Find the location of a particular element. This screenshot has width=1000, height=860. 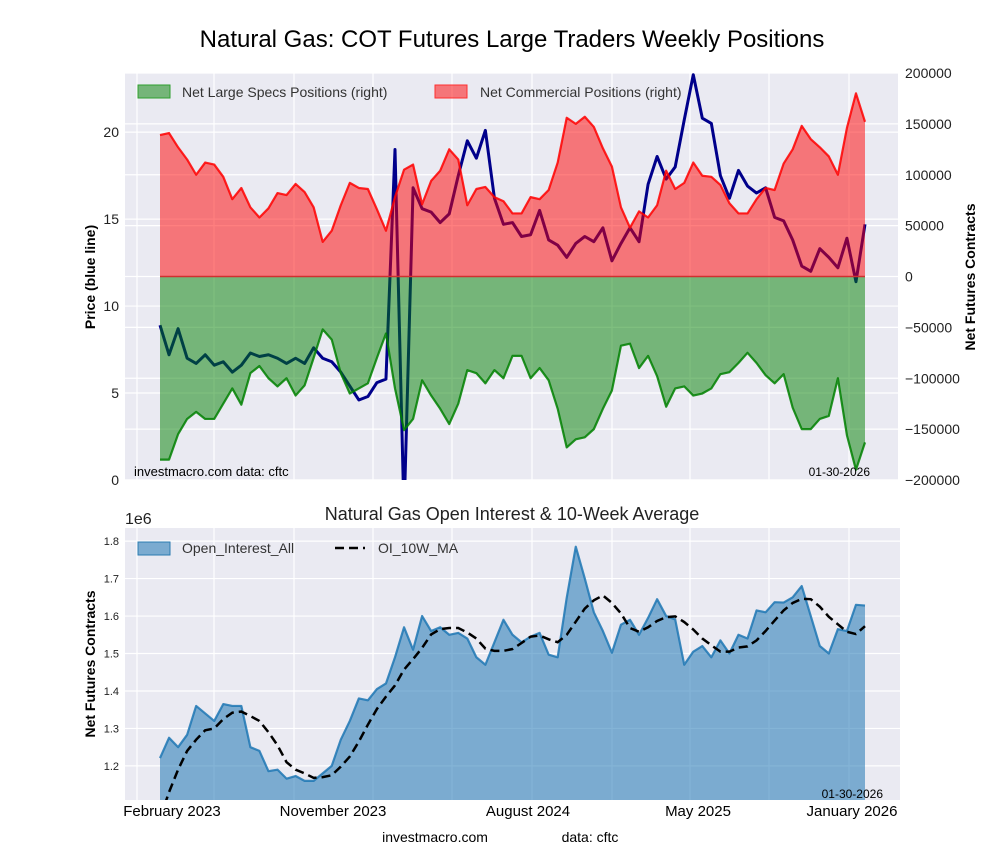

left-axis-label: Price (blue line) is located at coordinates (90, 277).